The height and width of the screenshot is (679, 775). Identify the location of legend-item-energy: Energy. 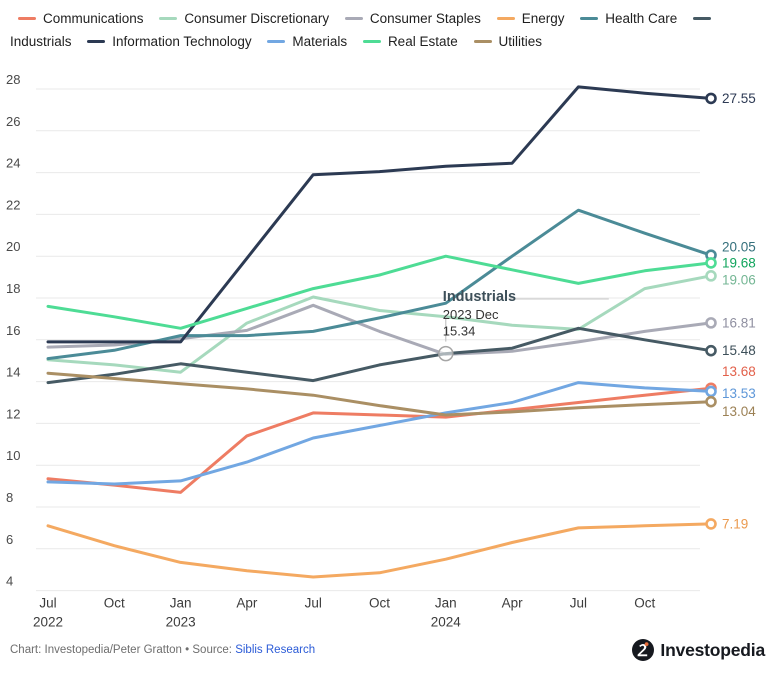
(527, 18).